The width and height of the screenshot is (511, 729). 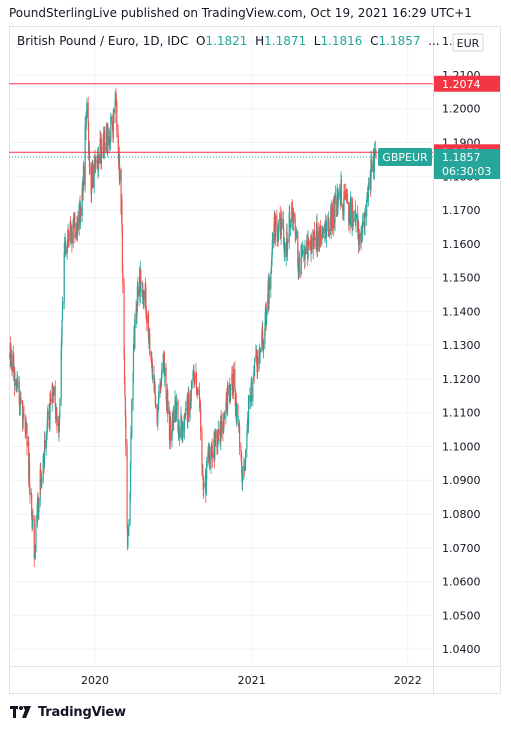 I want to click on legend-gap, so click(x=310, y=41).